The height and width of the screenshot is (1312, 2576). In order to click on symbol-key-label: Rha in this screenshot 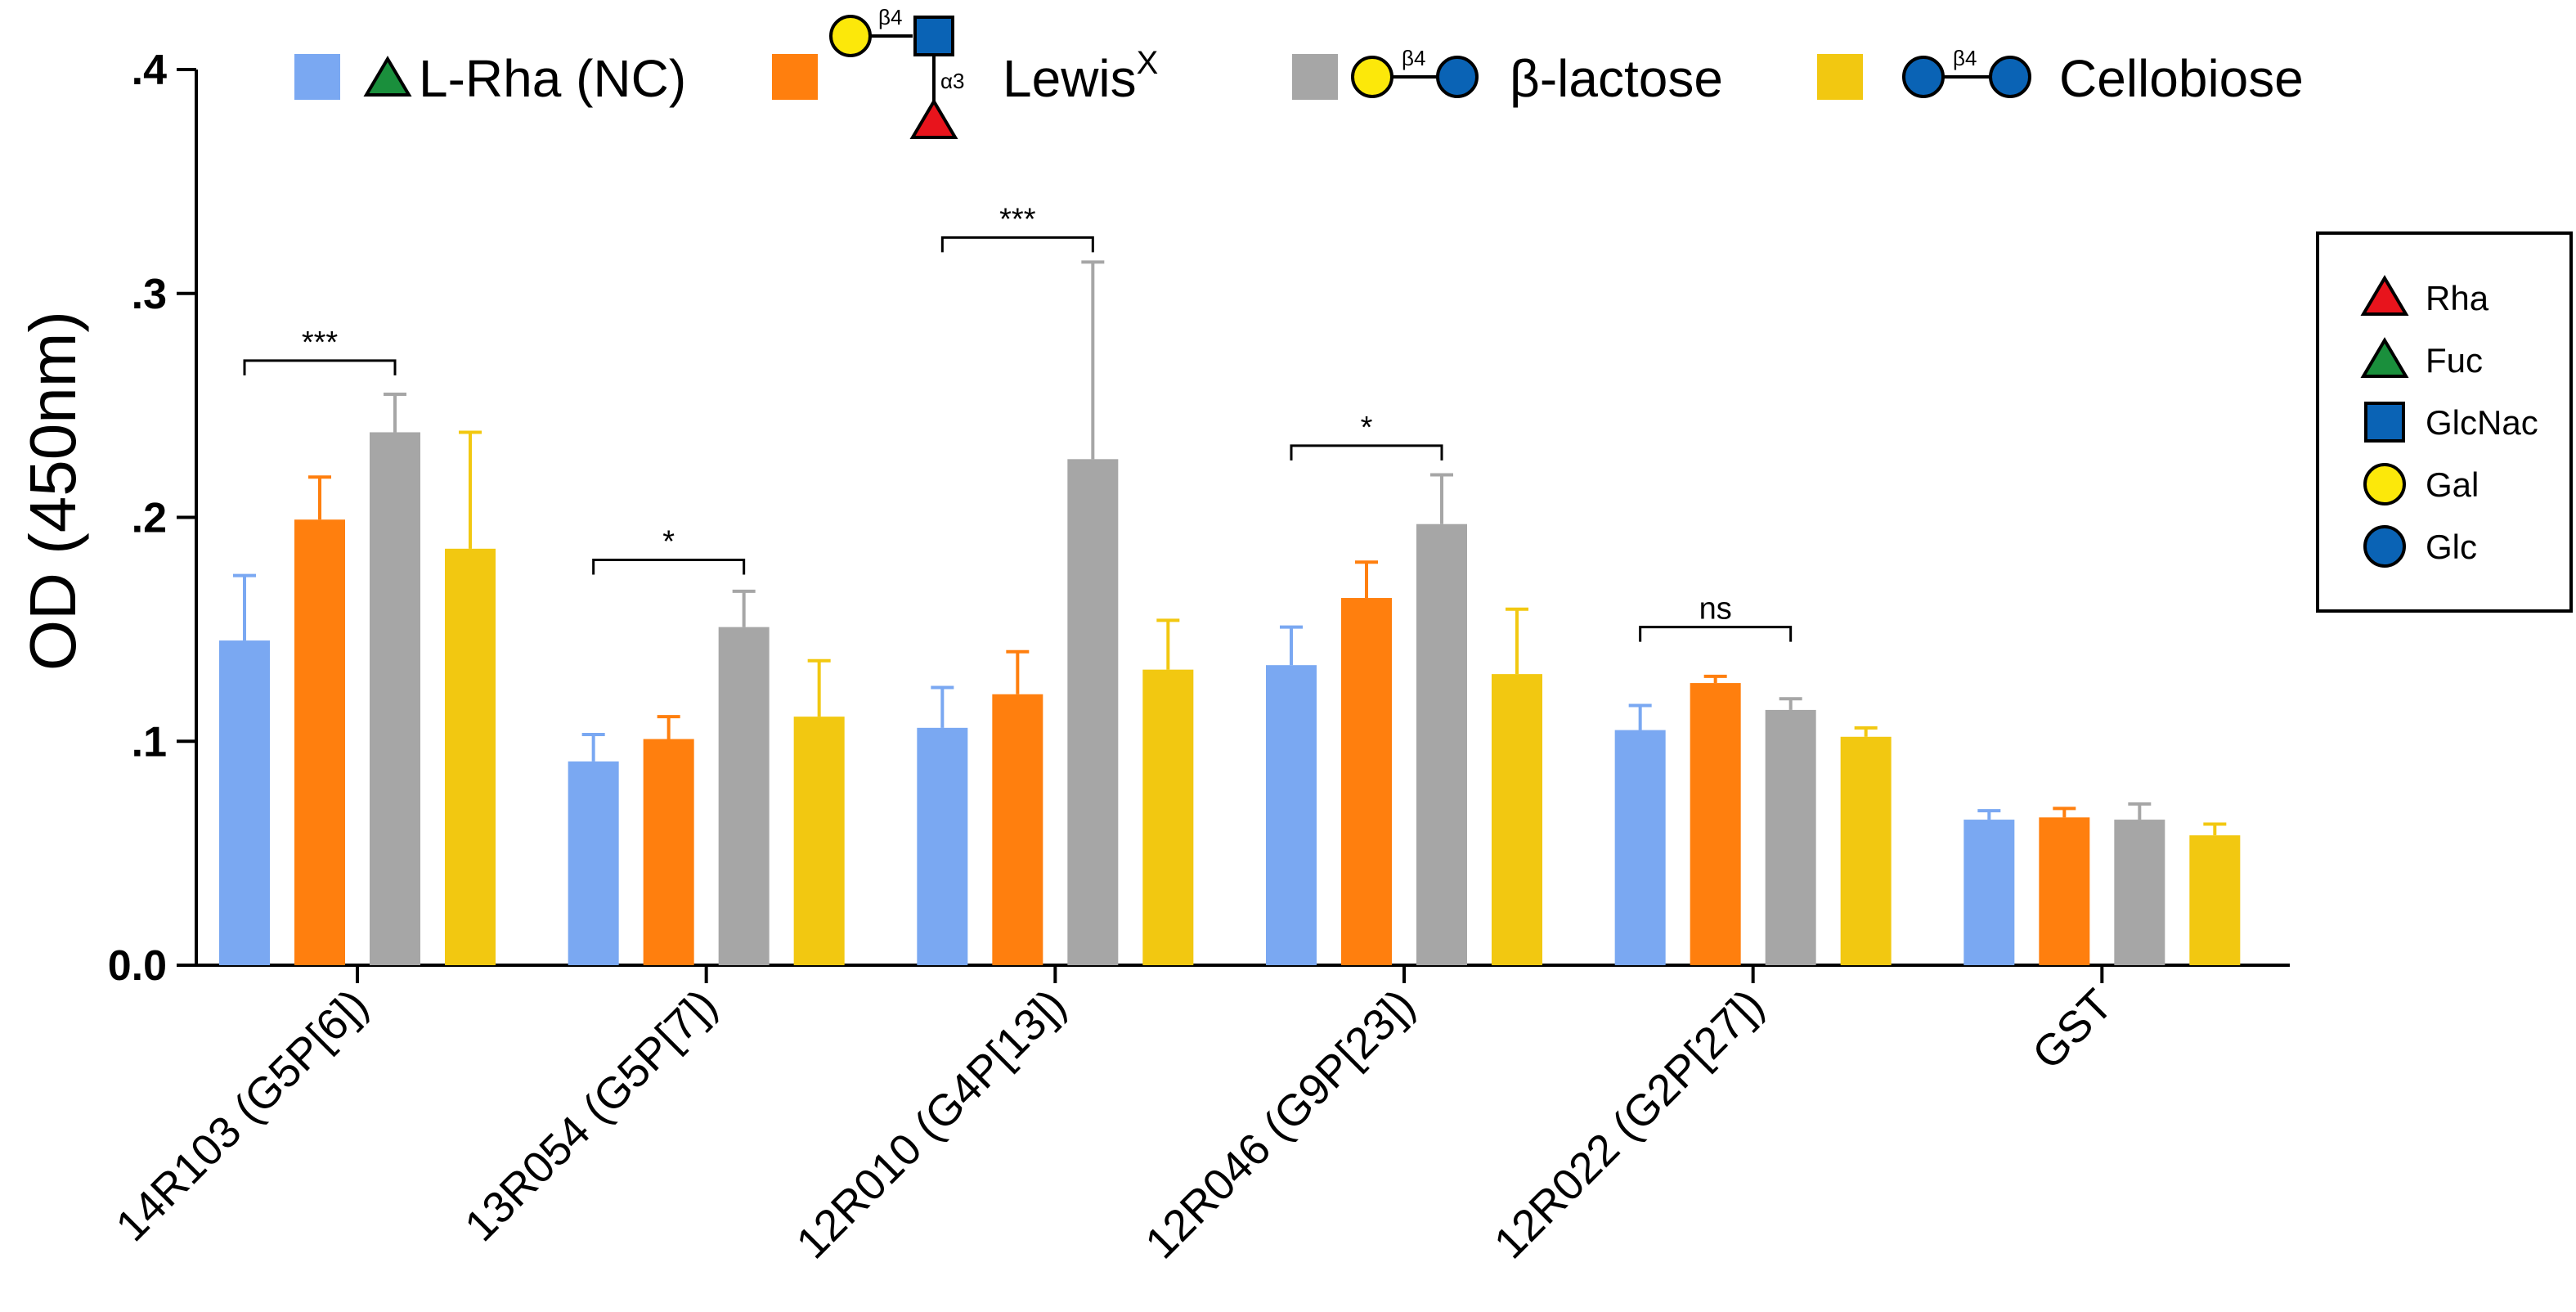, I will do `click(2457, 298)`.